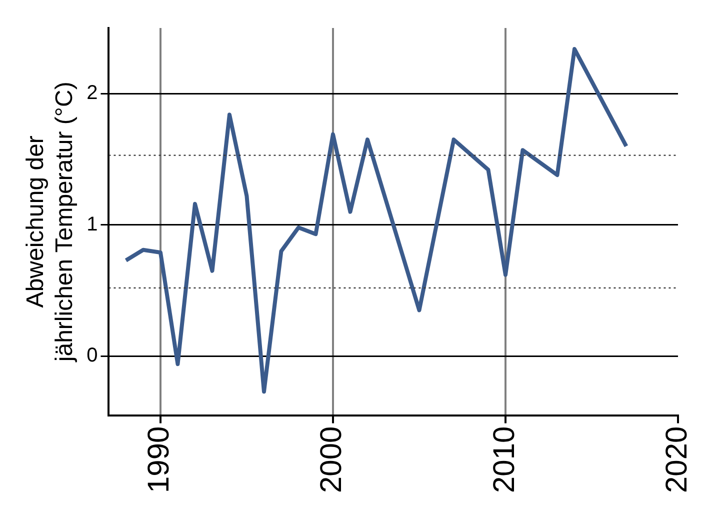 The image size is (728, 506). Describe the element at coordinates (92, 93) in the screenshot. I see `y-tick-label: 2` at that location.